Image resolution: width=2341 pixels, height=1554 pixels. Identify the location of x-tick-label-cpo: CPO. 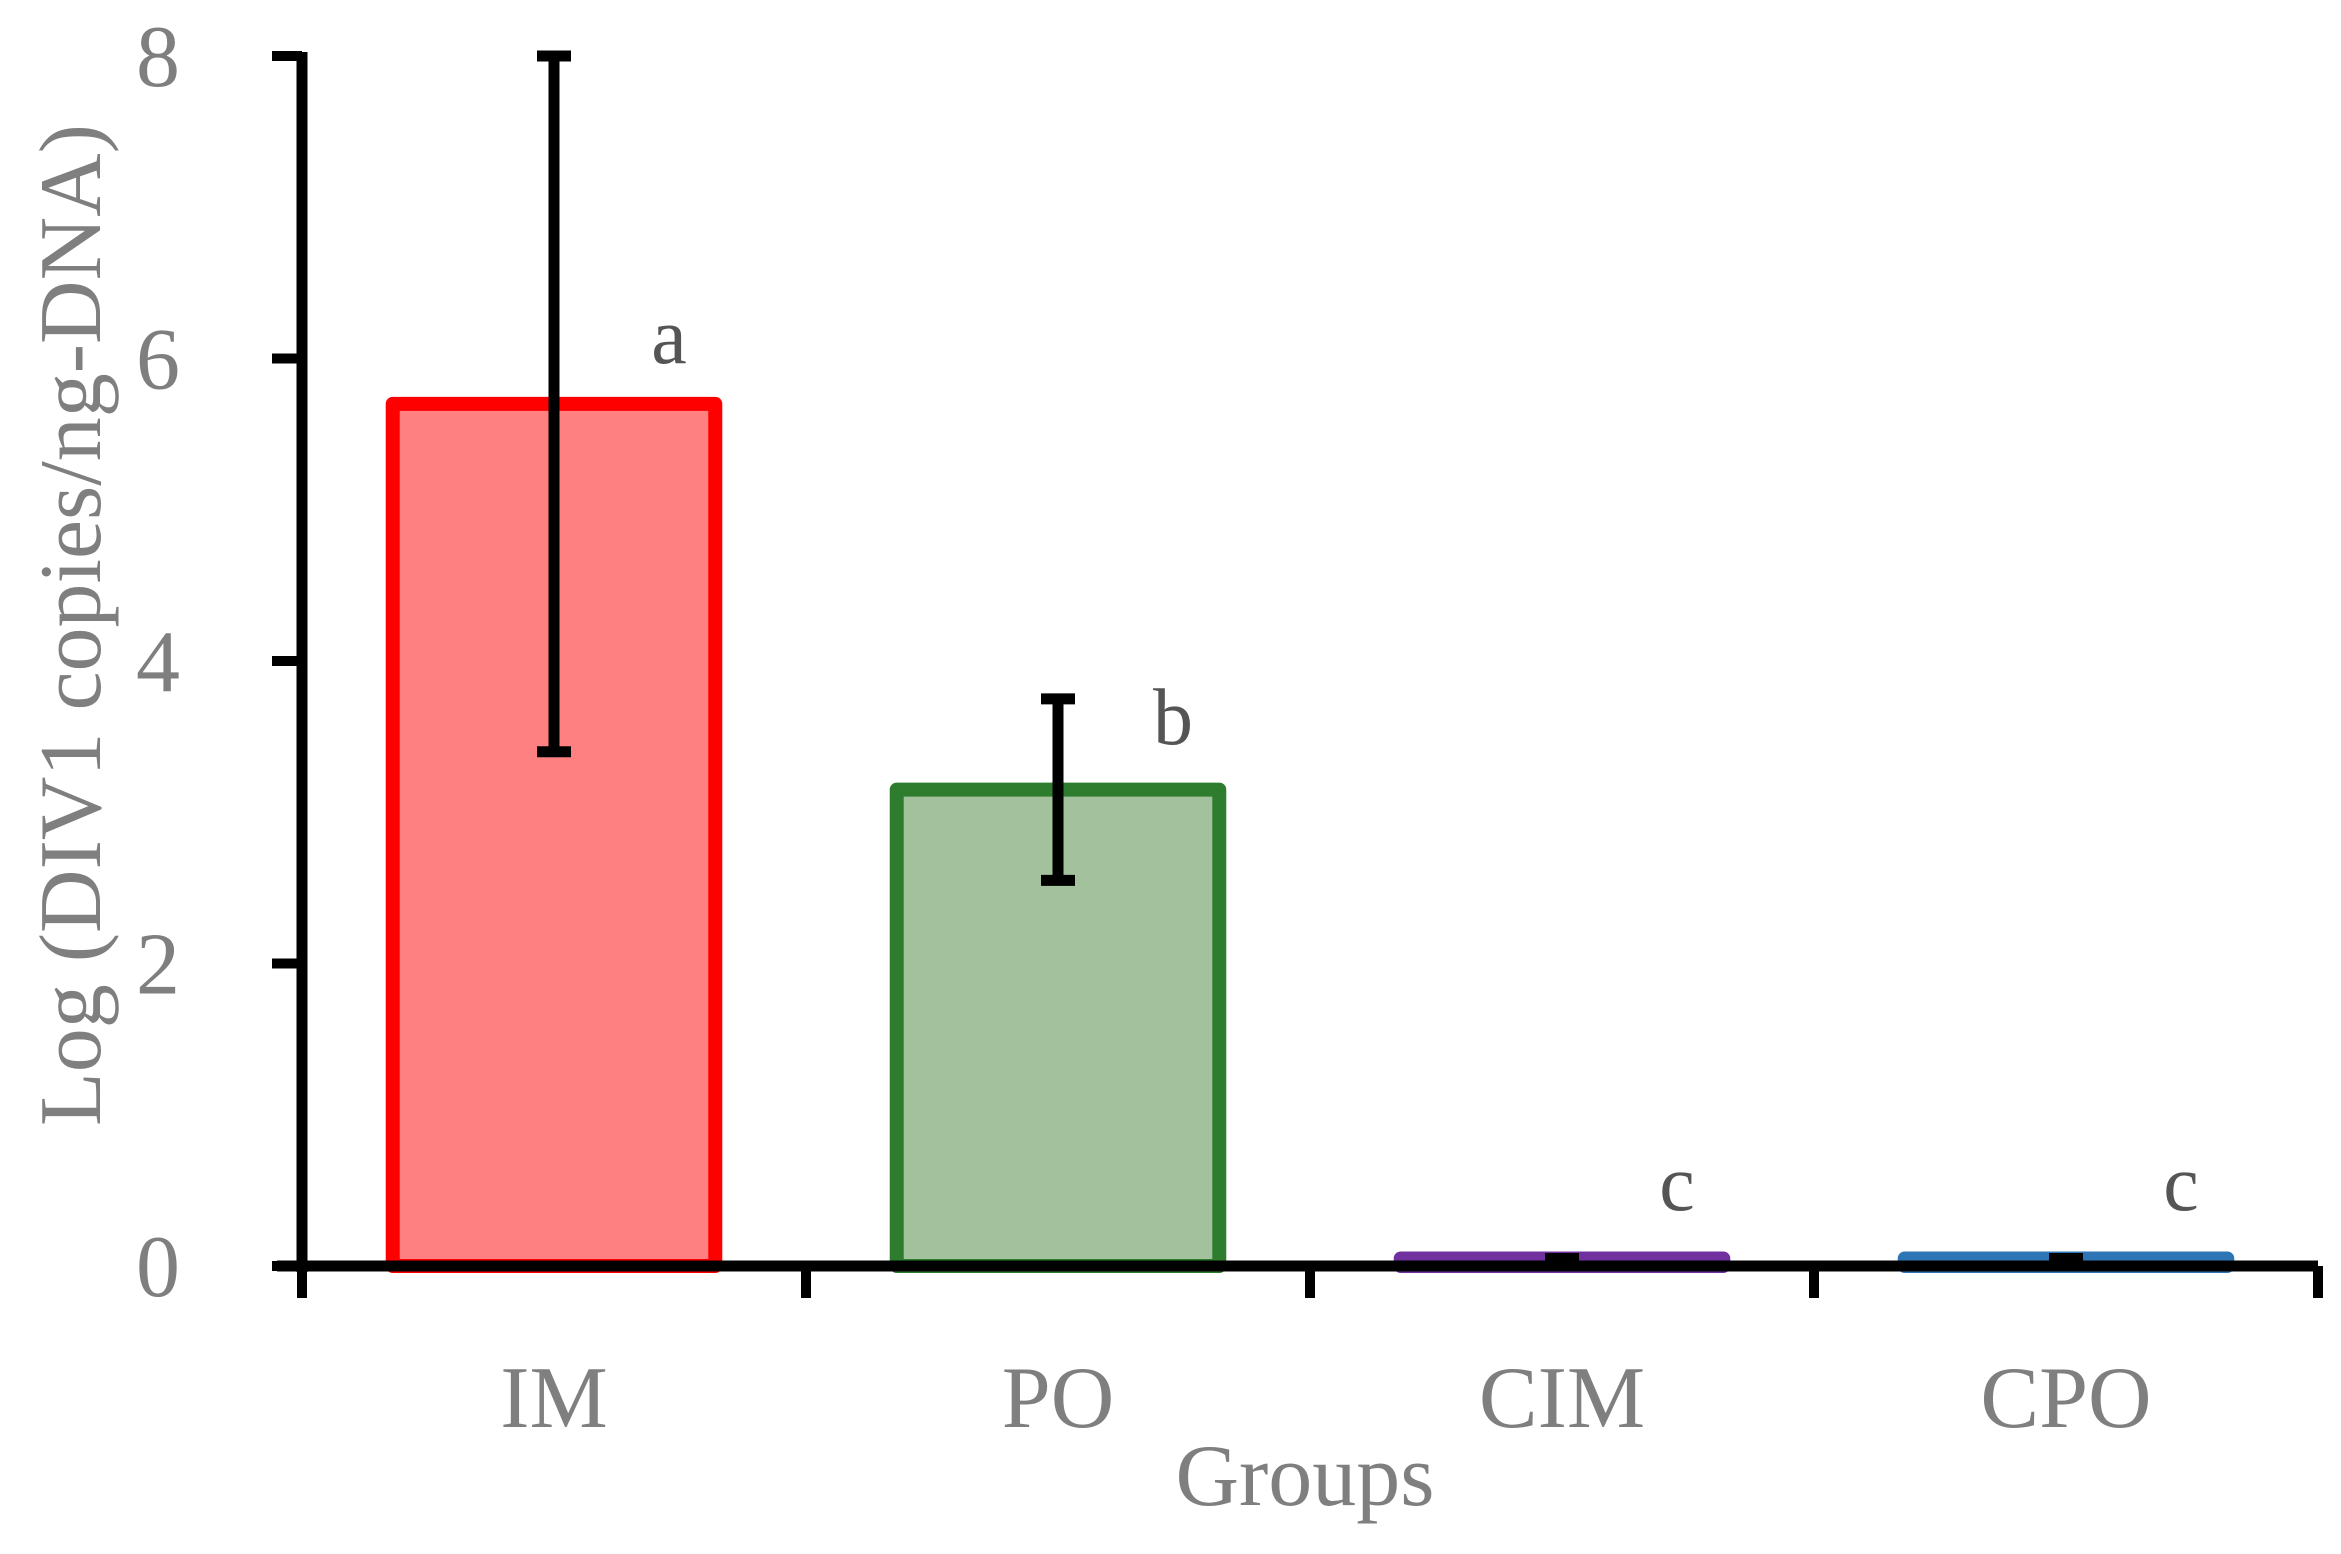
(2065, 1398).